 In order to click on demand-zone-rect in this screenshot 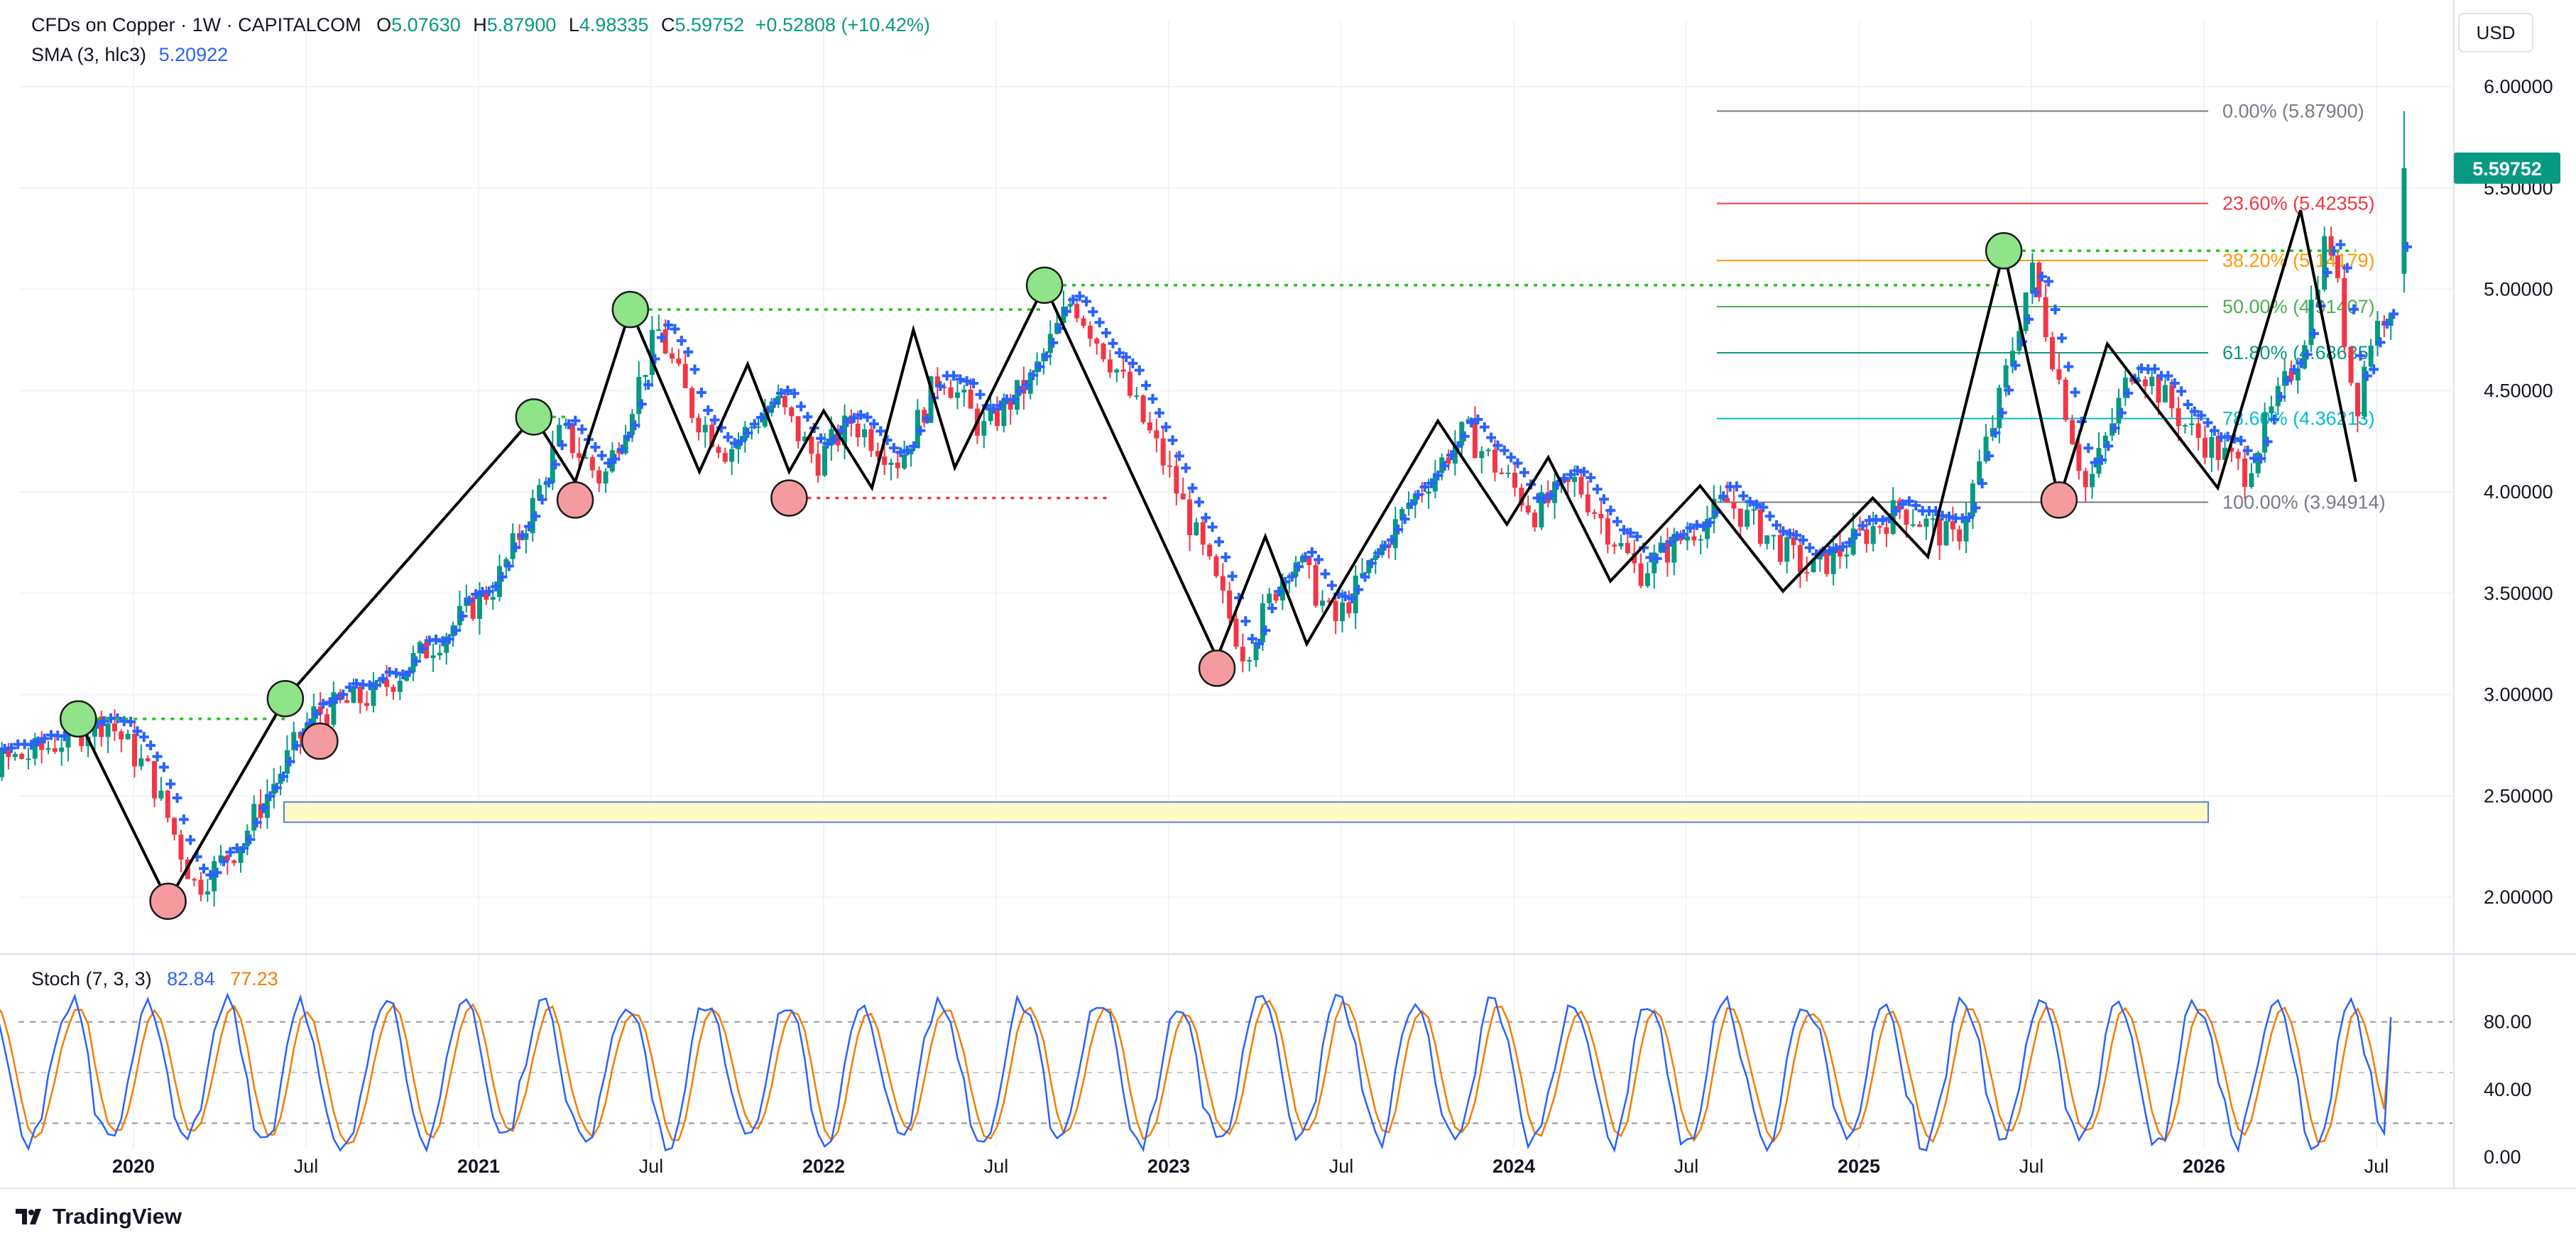, I will do `click(1246, 812)`.